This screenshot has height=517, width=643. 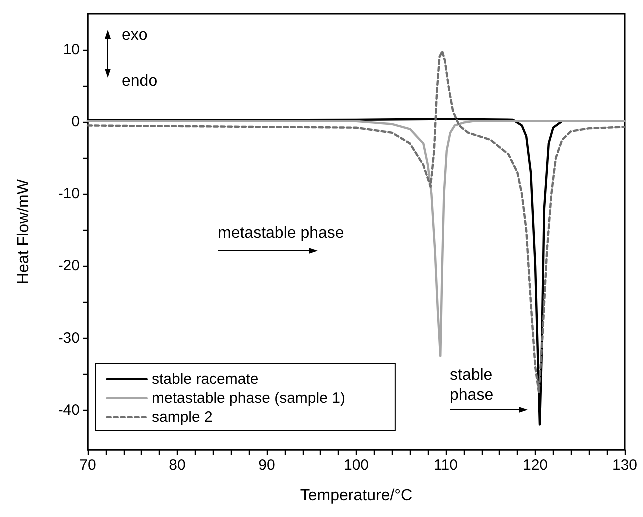 I want to click on legend-label: sample 2, so click(x=182, y=417).